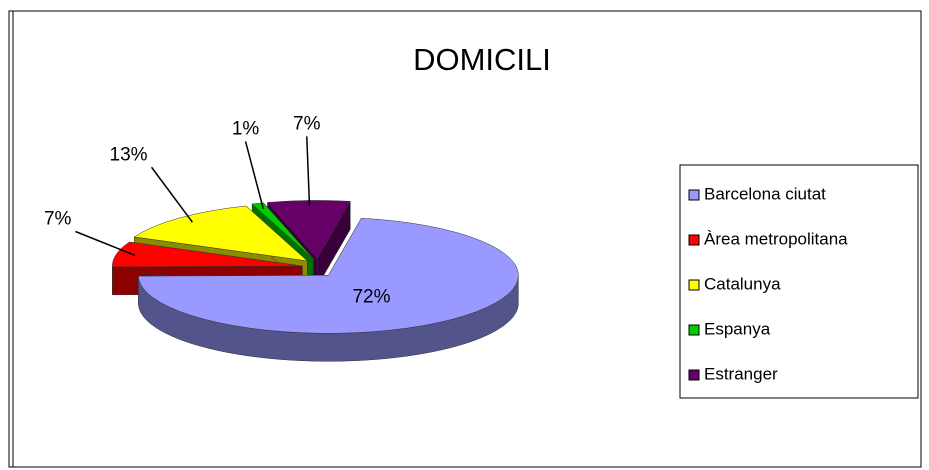  What do you see at coordinates (741, 373) in the screenshot?
I see `legend-label: Estranger` at bounding box center [741, 373].